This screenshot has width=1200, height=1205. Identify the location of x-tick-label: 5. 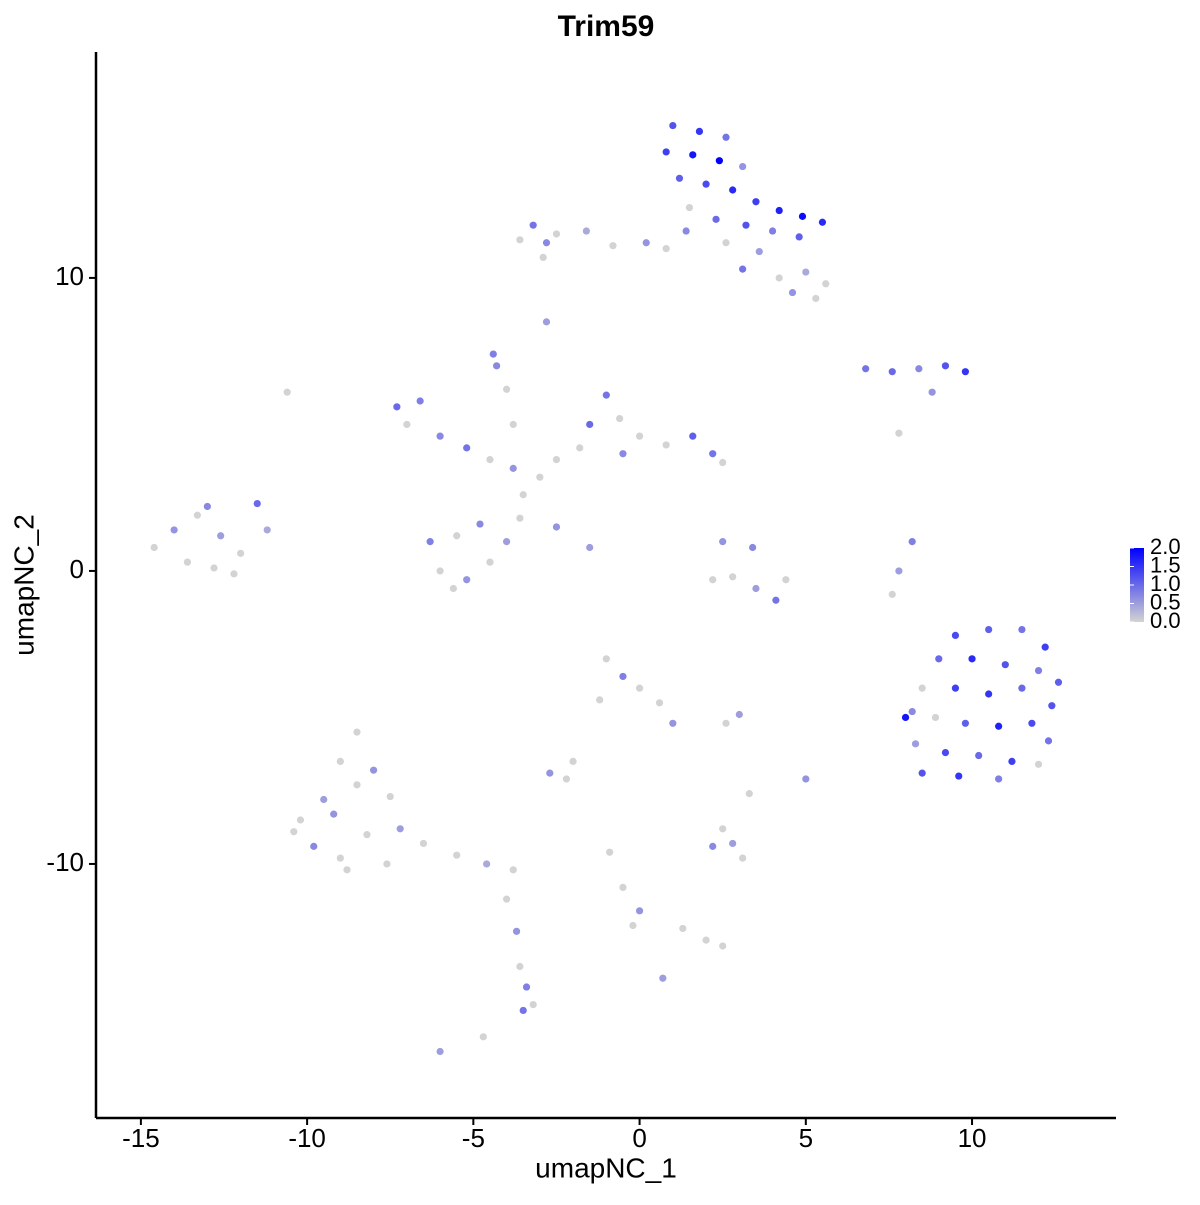
(806, 1138).